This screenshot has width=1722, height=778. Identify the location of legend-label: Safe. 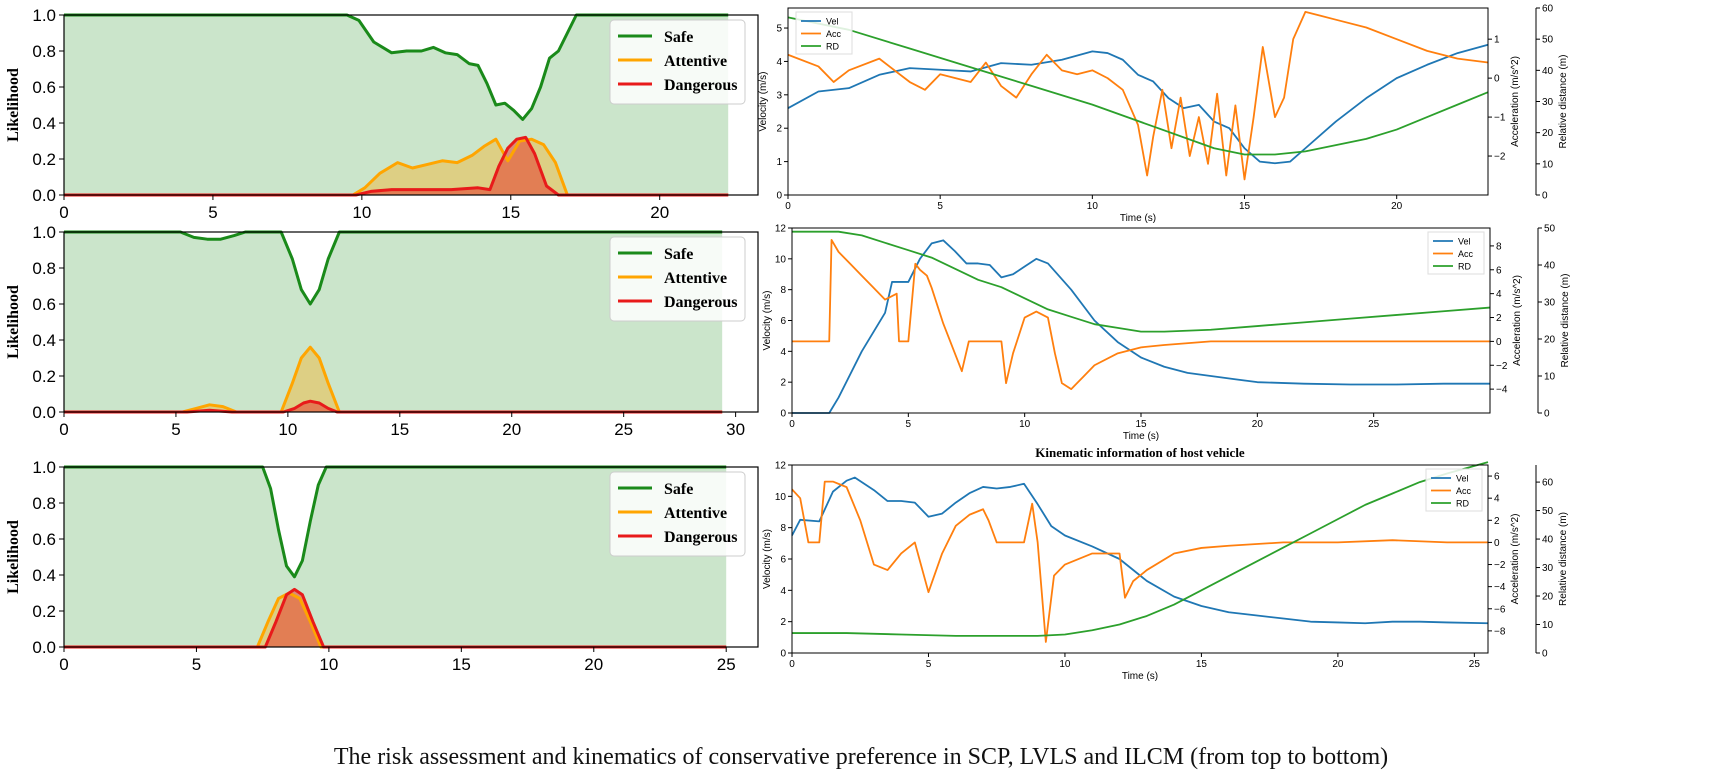
(678, 489).